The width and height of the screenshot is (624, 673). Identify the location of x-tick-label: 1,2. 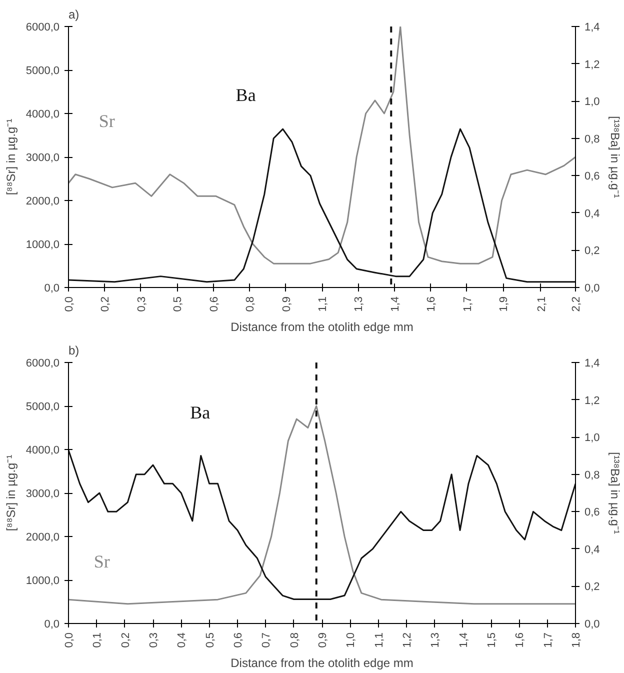
(408, 640).